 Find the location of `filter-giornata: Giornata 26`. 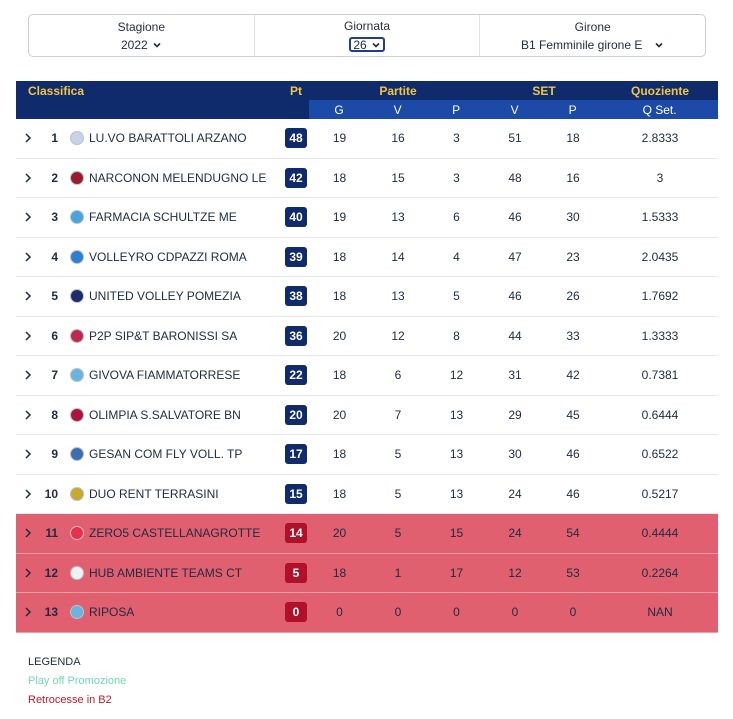

filter-giornata: Giornata 26 is located at coordinates (368, 35).